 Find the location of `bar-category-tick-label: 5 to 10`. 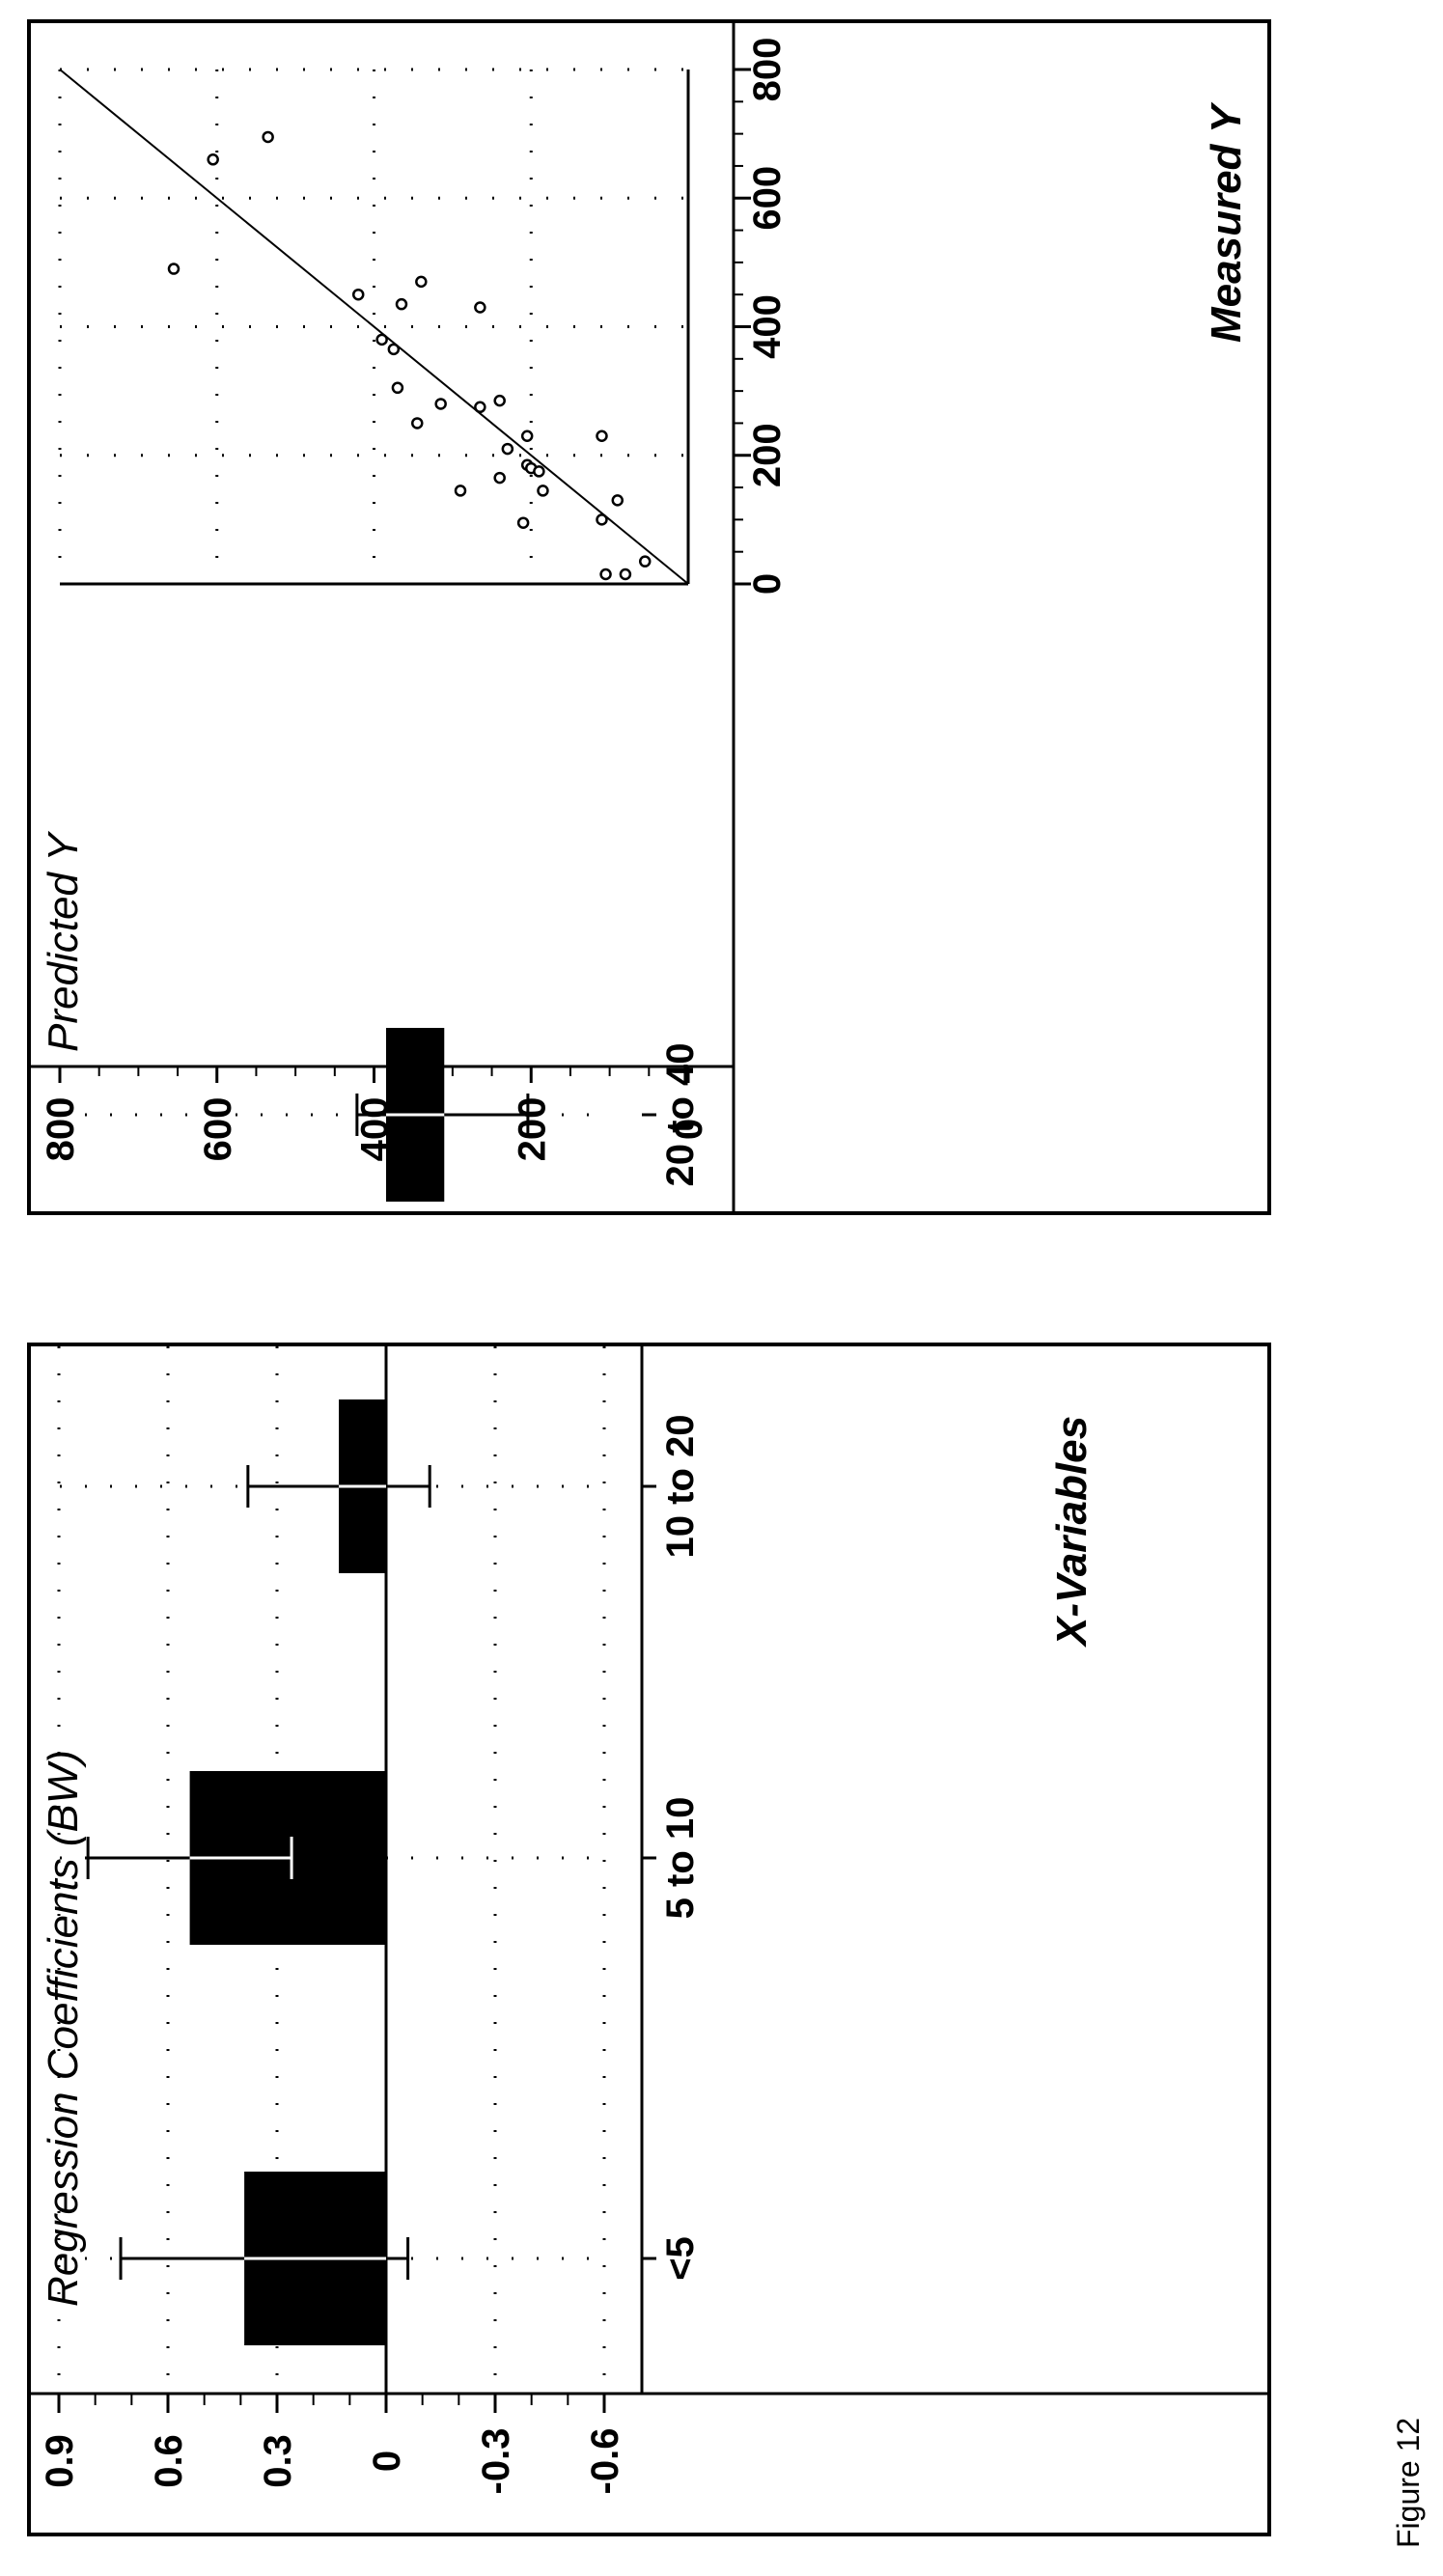

bar-category-tick-label: 5 to 10 is located at coordinates (680, 1858).